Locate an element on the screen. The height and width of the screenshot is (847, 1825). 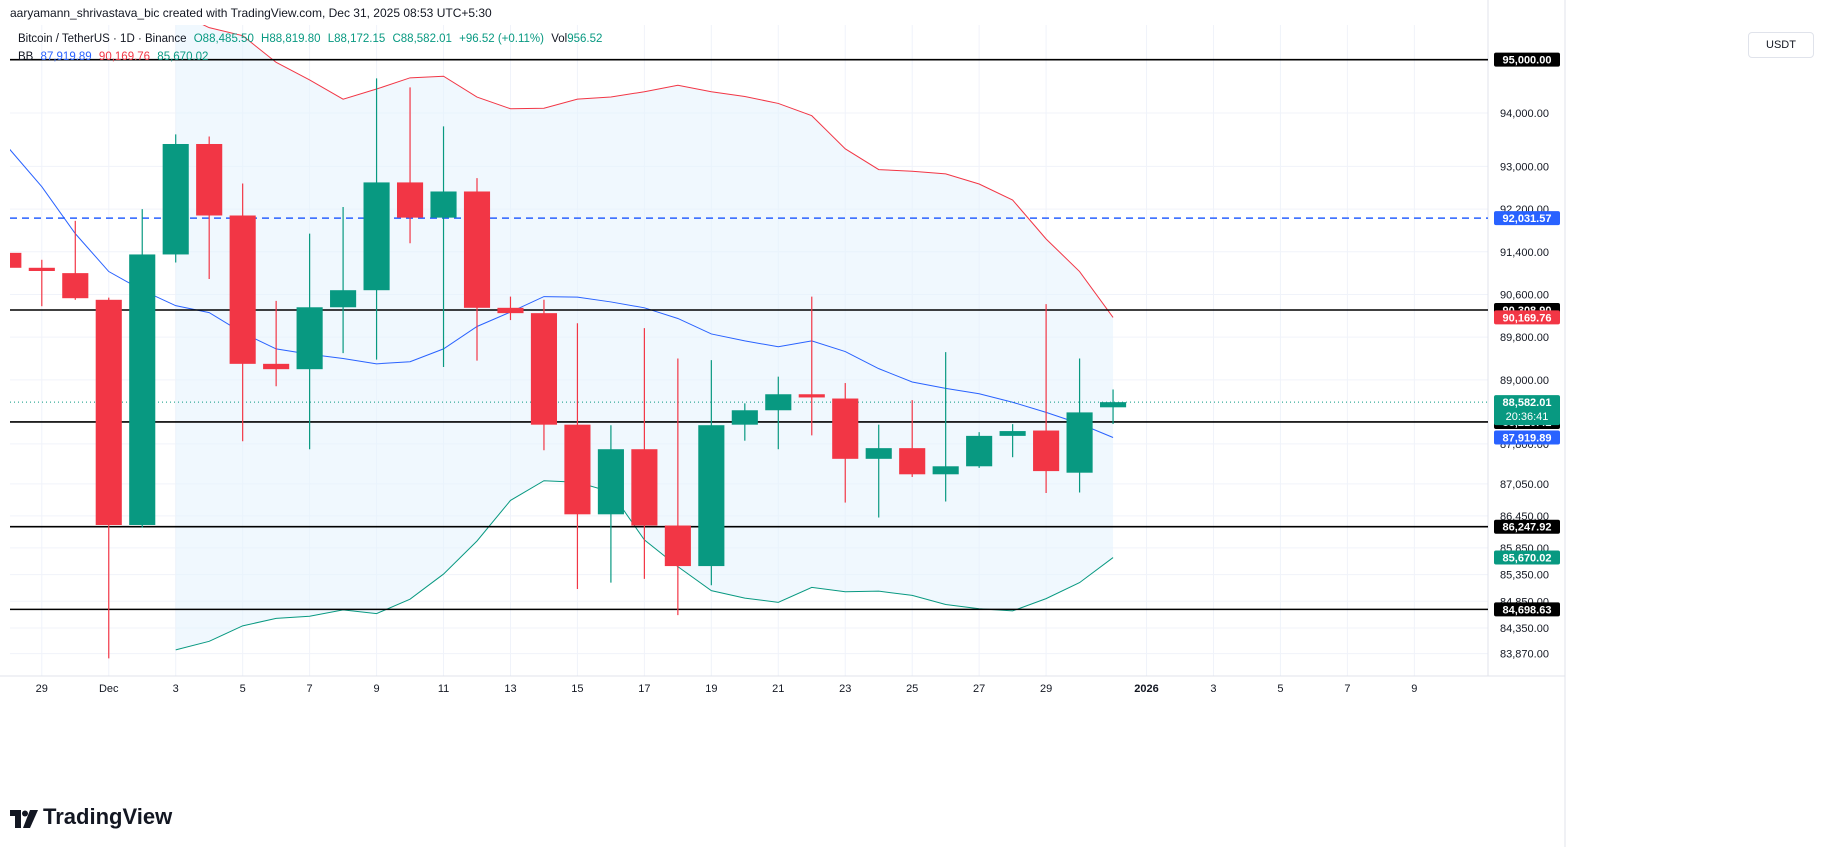
level-tag-5: 84,698.63 is located at coordinates (1527, 609).